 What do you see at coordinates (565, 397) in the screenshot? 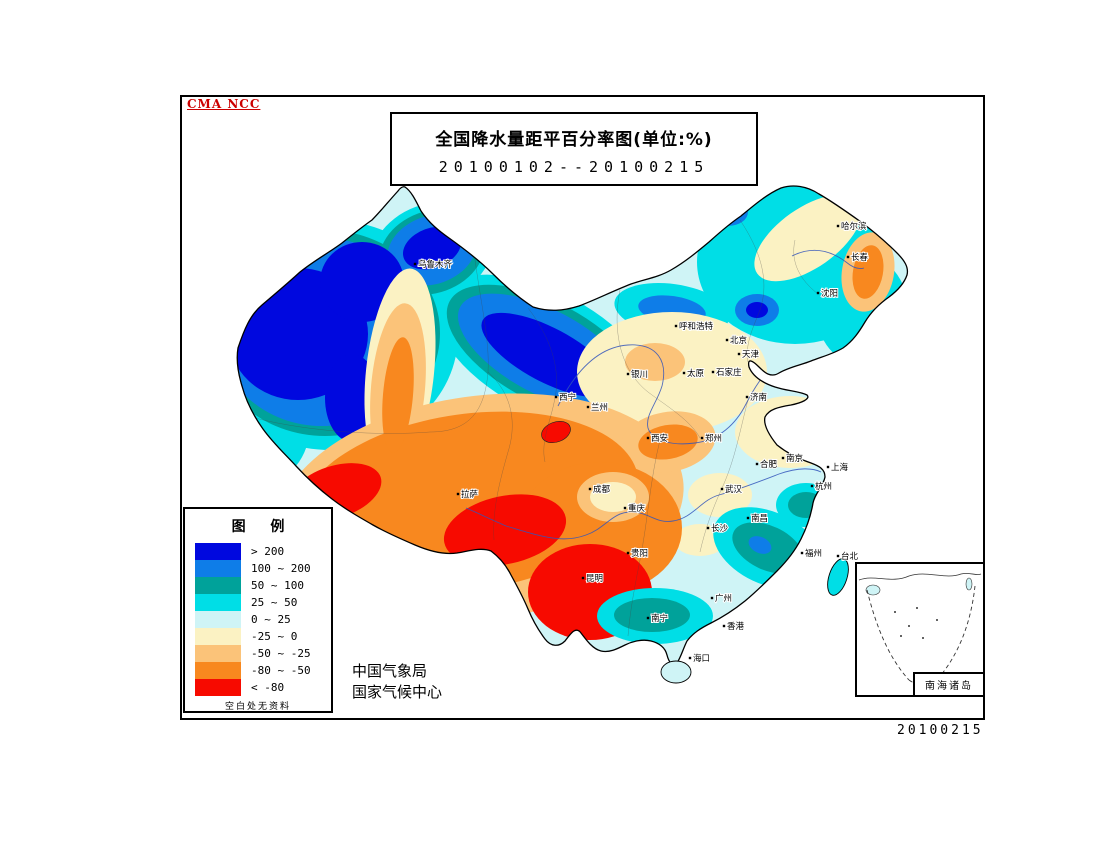
I see `city-marker: 西宁` at bounding box center [565, 397].